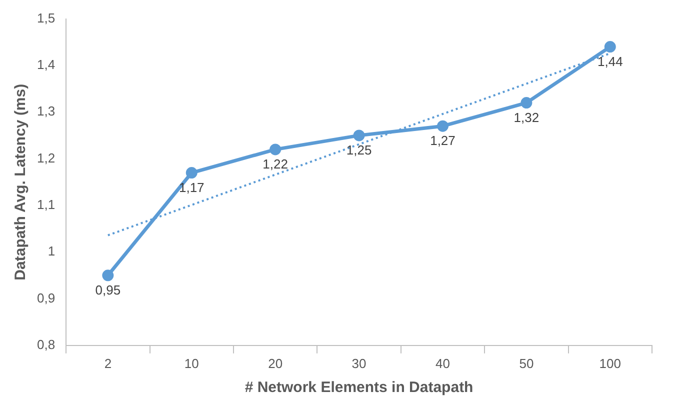  I want to click on x-tick-label: 10, so click(191, 363).